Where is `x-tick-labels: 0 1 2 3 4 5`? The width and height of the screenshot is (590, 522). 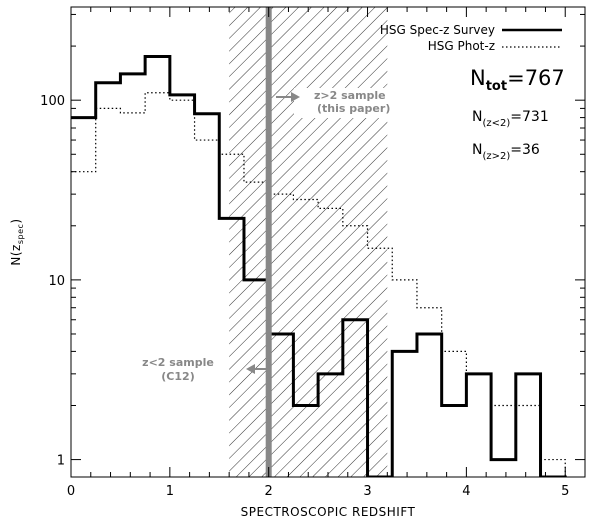 x-tick-labels: 0 1 2 3 4 5 is located at coordinates (318, 491).